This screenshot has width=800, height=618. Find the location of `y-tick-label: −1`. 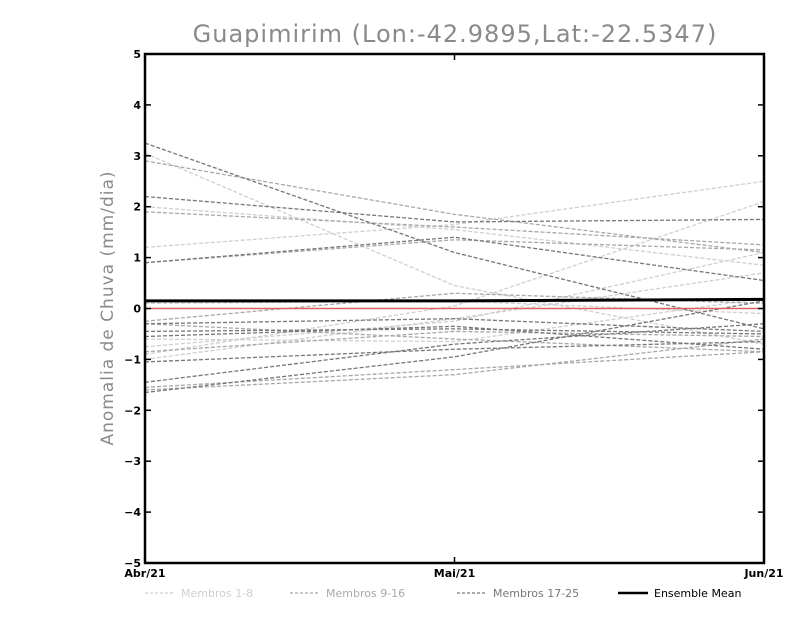

y-tick-label: −1 is located at coordinates (132, 359).